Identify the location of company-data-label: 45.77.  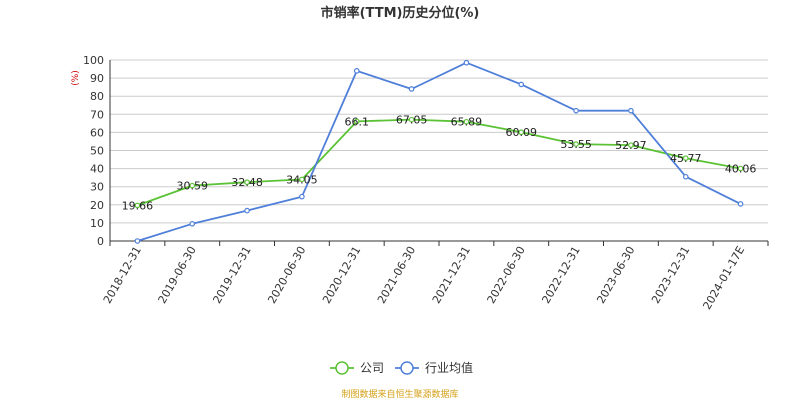
(686, 158).